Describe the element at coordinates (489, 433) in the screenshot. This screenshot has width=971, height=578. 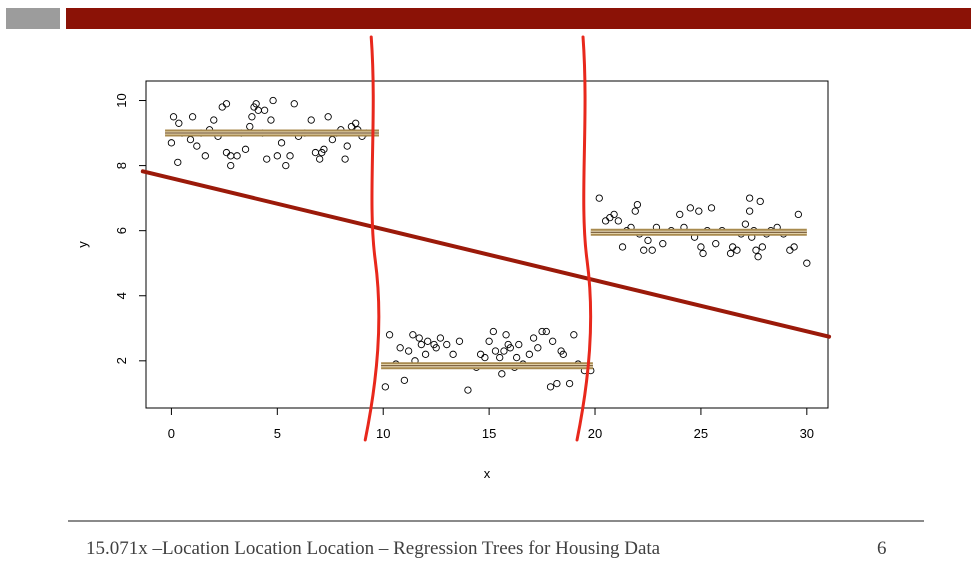
I see `x-tick-label: 15` at that location.